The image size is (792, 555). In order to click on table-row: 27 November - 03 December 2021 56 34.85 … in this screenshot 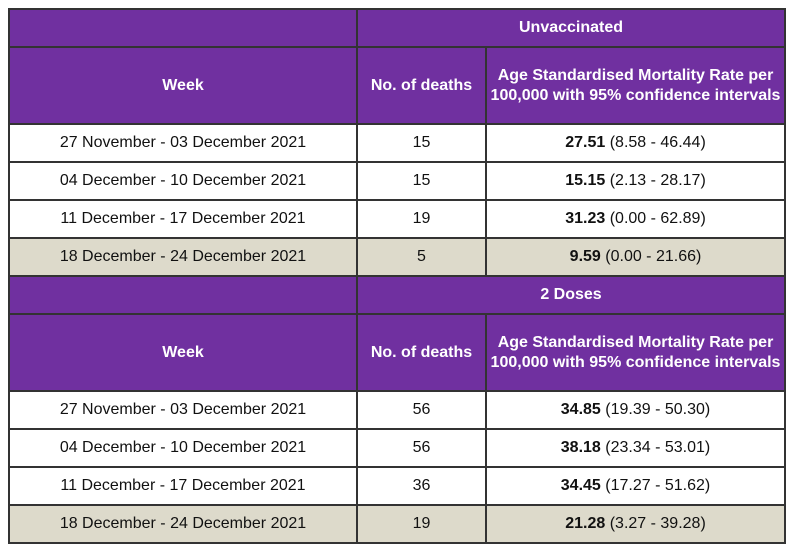, I will do `click(397, 410)`.